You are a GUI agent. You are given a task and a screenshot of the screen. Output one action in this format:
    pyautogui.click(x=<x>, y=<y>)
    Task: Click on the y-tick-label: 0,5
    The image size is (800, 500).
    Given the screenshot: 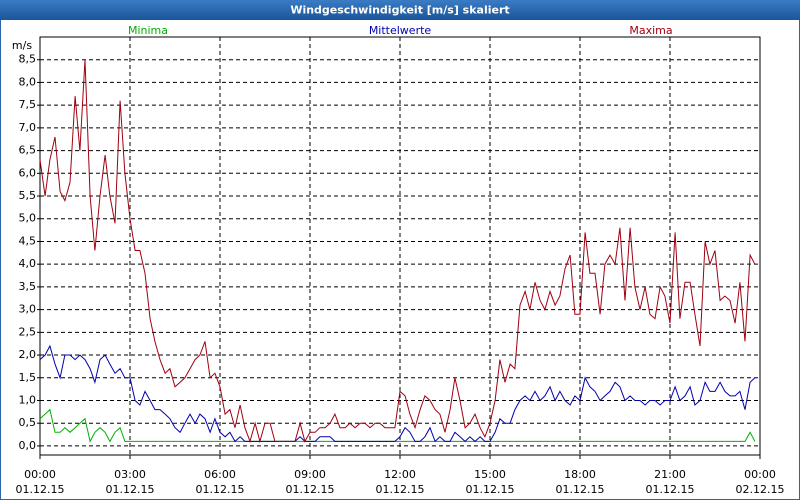 What is the action you would take?
    pyautogui.click(x=28, y=422)
    